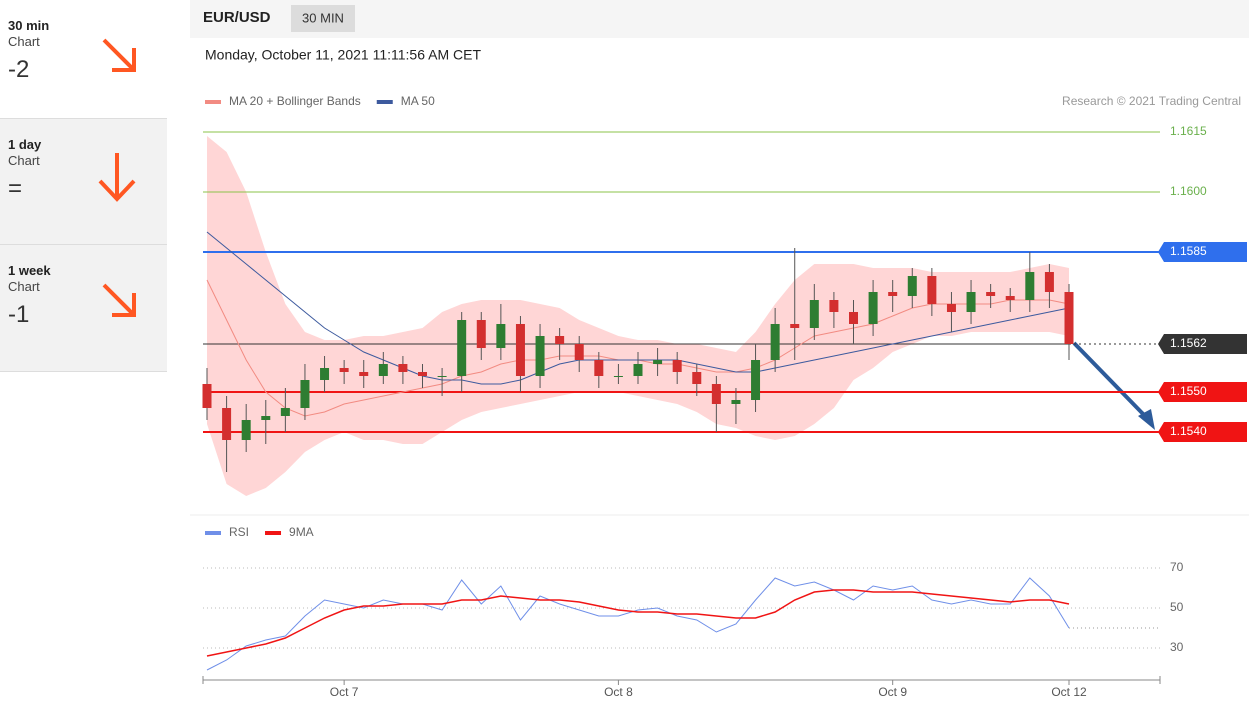  What do you see at coordinates (83, 308) in the screenshot?
I see `sidebar-item: 1 week Chart -1` at bounding box center [83, 308].